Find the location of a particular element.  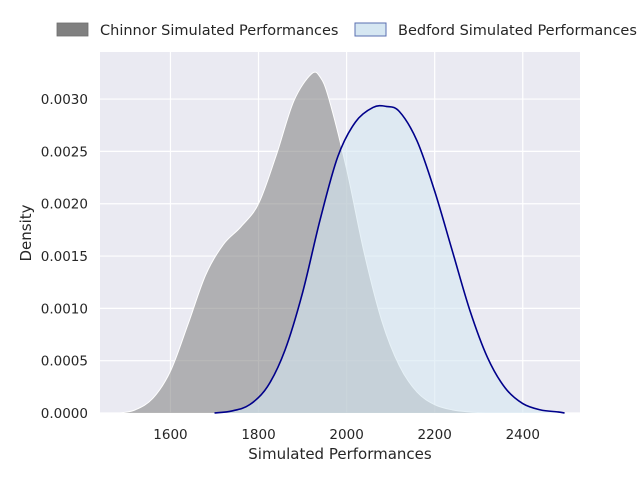

y-tick-label: 0.0030 is located at coordinates (64, 100).